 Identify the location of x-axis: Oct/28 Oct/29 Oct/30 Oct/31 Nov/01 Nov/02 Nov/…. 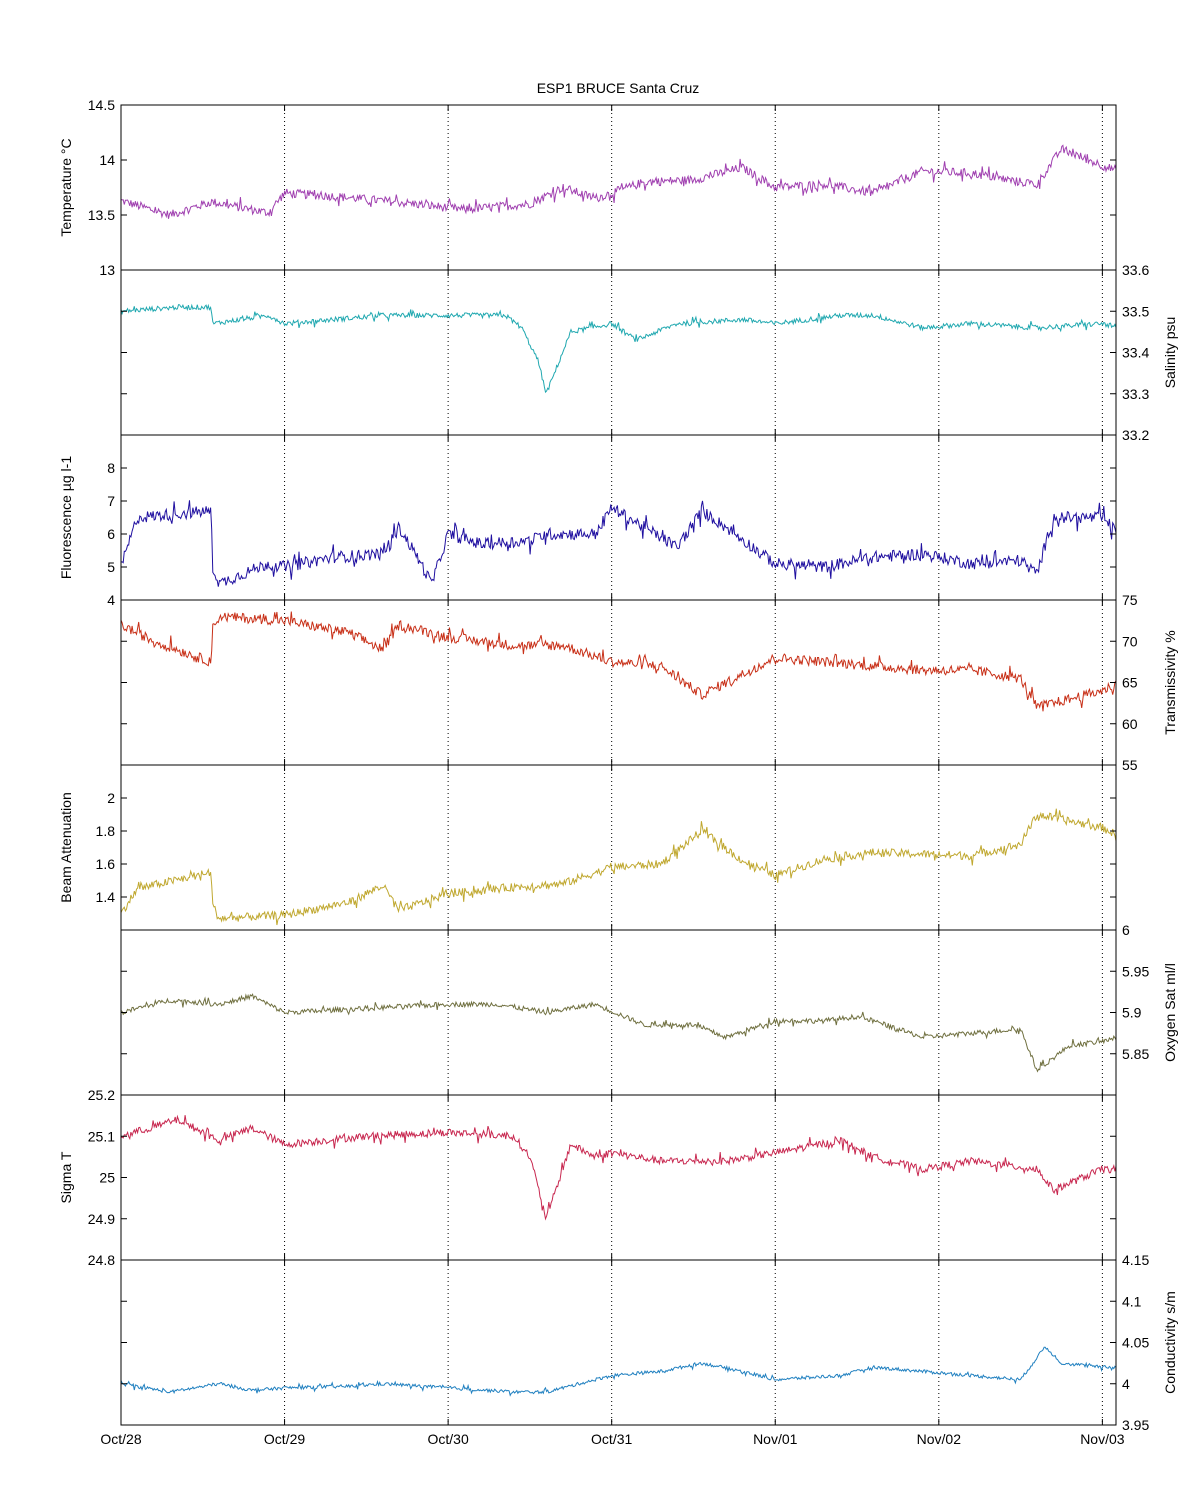
(612, 1439).